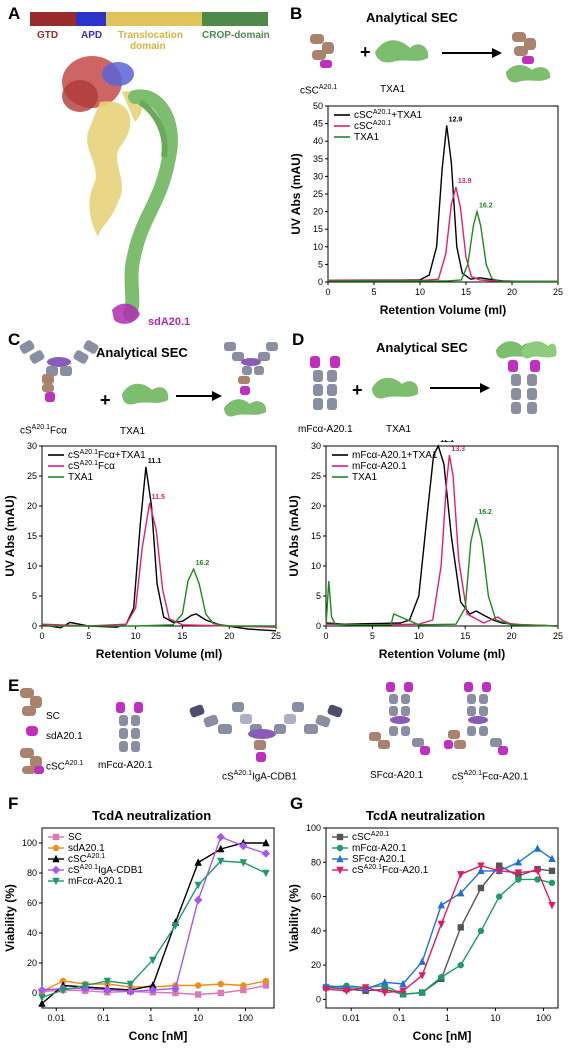  What do you see at coordinates (528, 57) in the screenshot?
I see `complex-cartoon-icon` at bounding box center [528, 57].